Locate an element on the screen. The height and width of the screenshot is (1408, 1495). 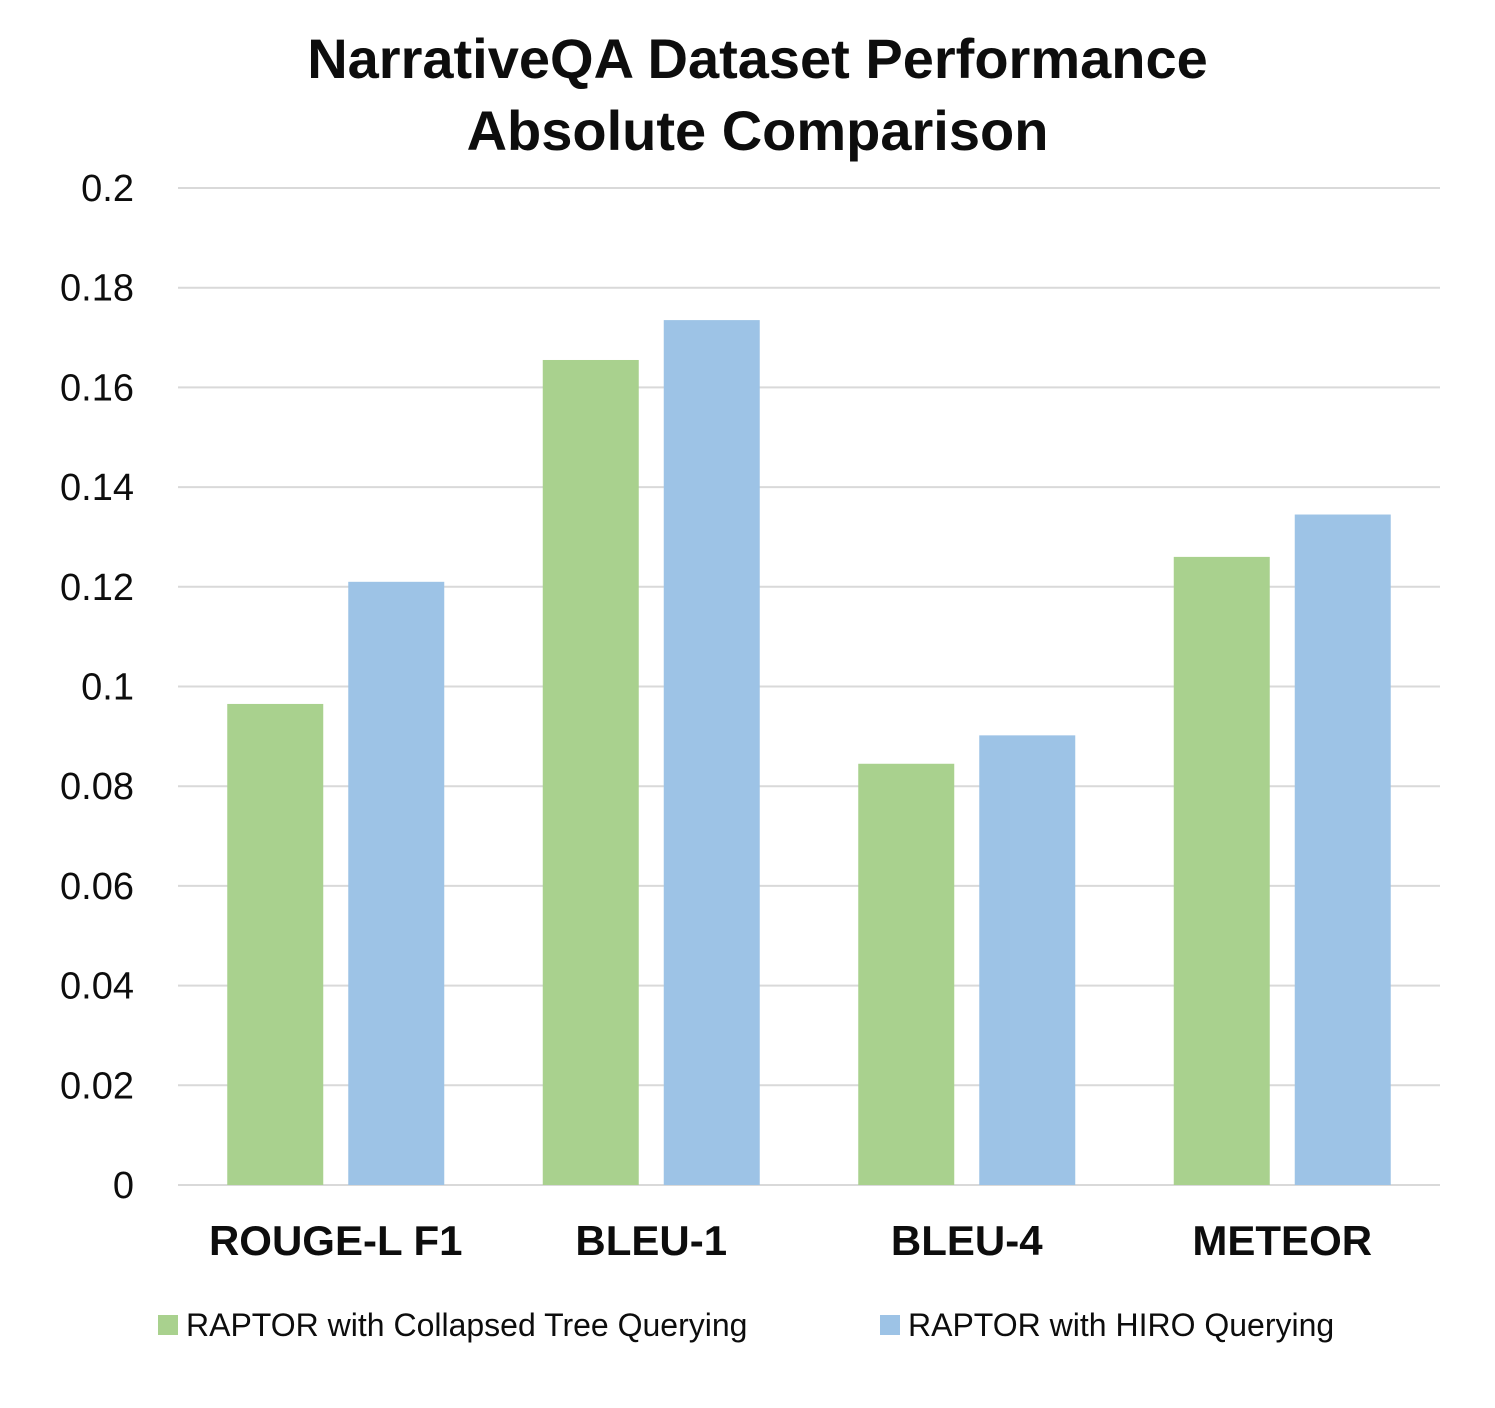
chart-title-line-2: Absolute Comparison is located at coordinates (757, 130).